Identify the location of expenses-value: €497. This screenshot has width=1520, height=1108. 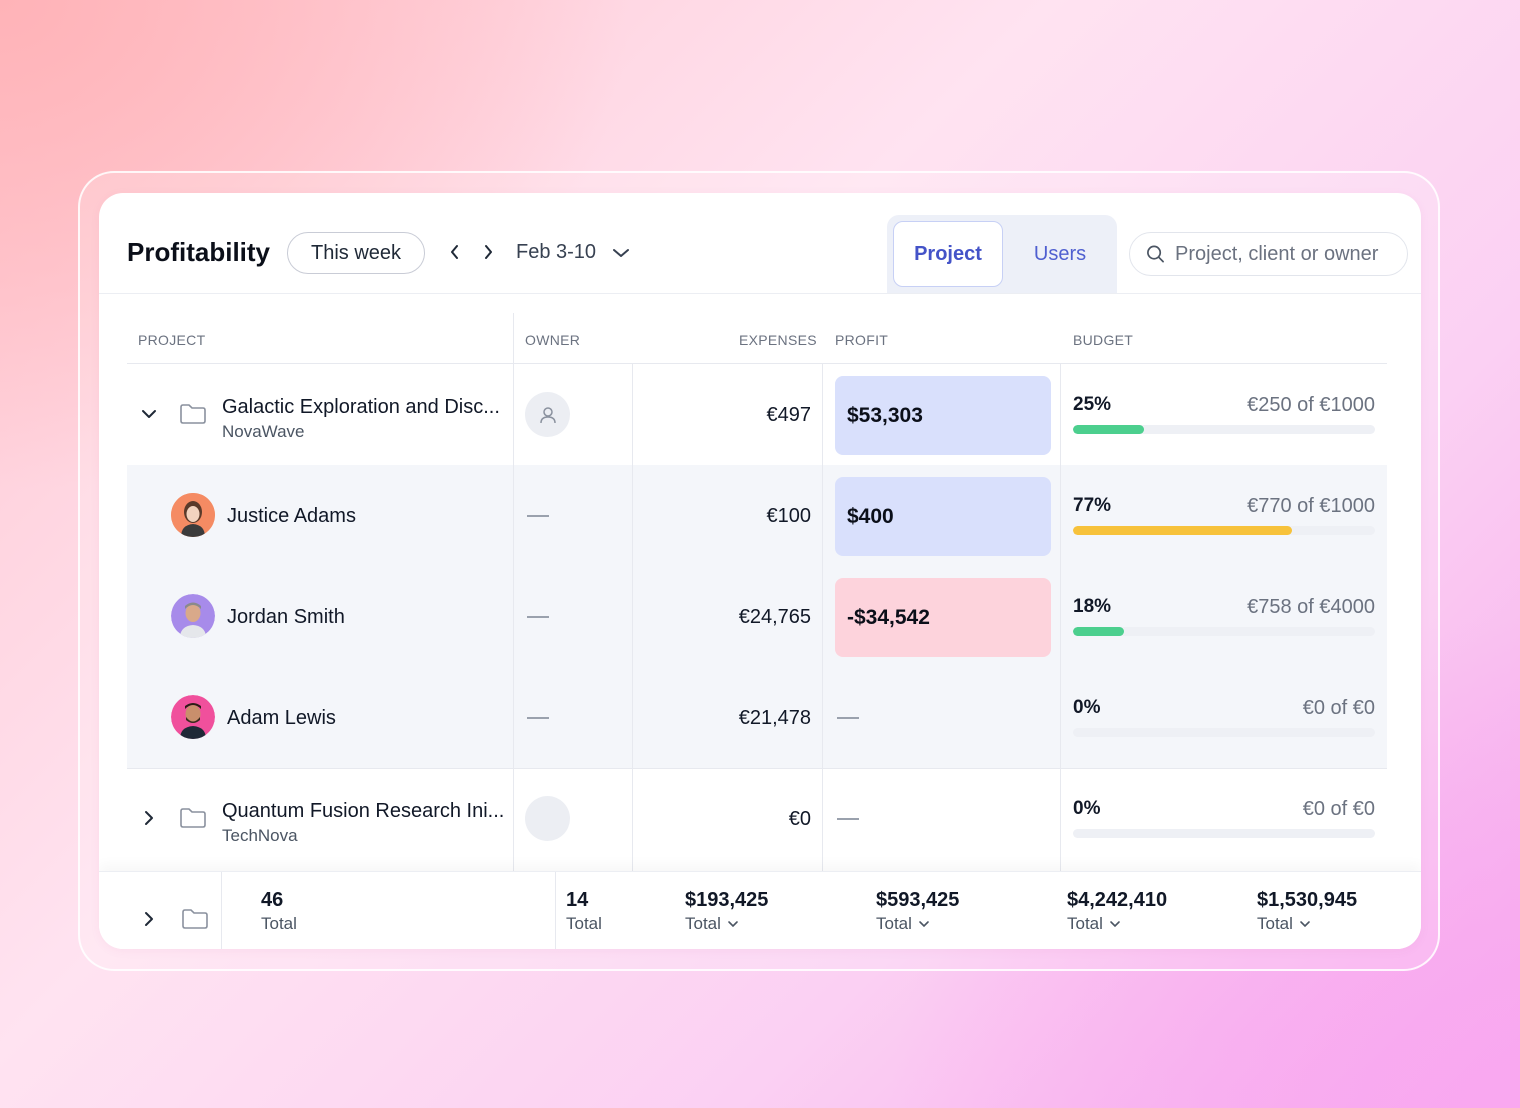
(789, 415).